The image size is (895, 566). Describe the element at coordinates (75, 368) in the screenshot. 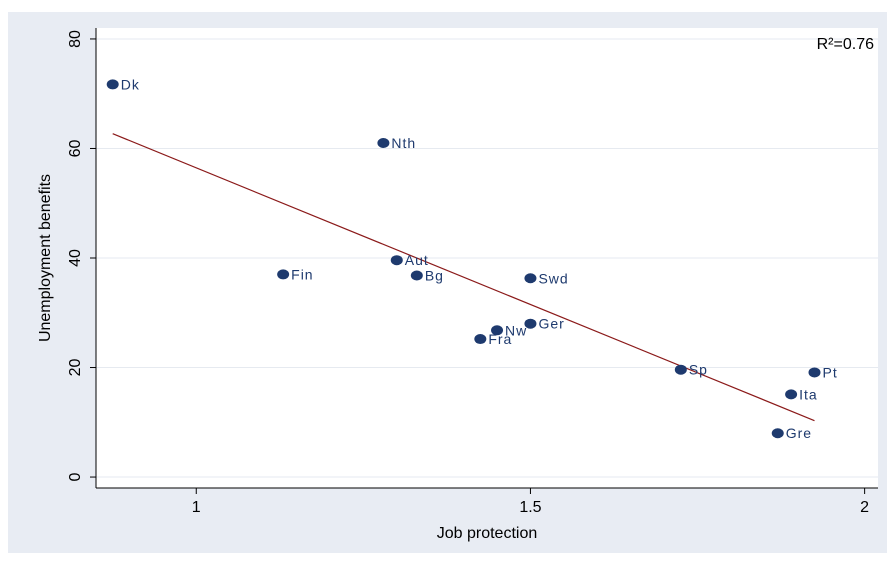

I see `y-tick-label: 20` at that location.